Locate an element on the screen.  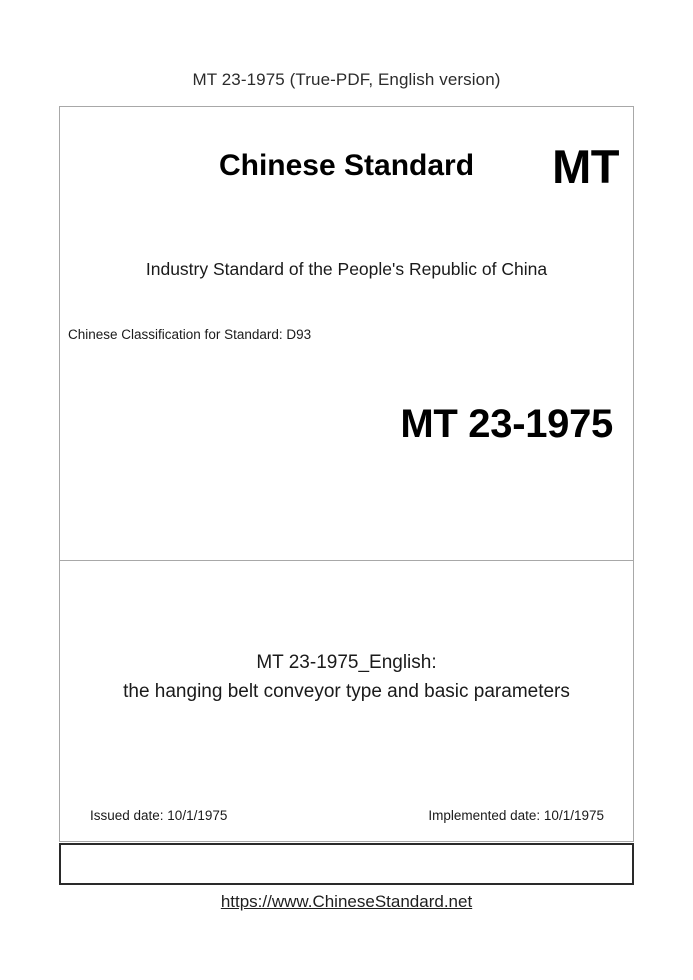
standard-mark-logo: MT is located at coordinates (585, 166).